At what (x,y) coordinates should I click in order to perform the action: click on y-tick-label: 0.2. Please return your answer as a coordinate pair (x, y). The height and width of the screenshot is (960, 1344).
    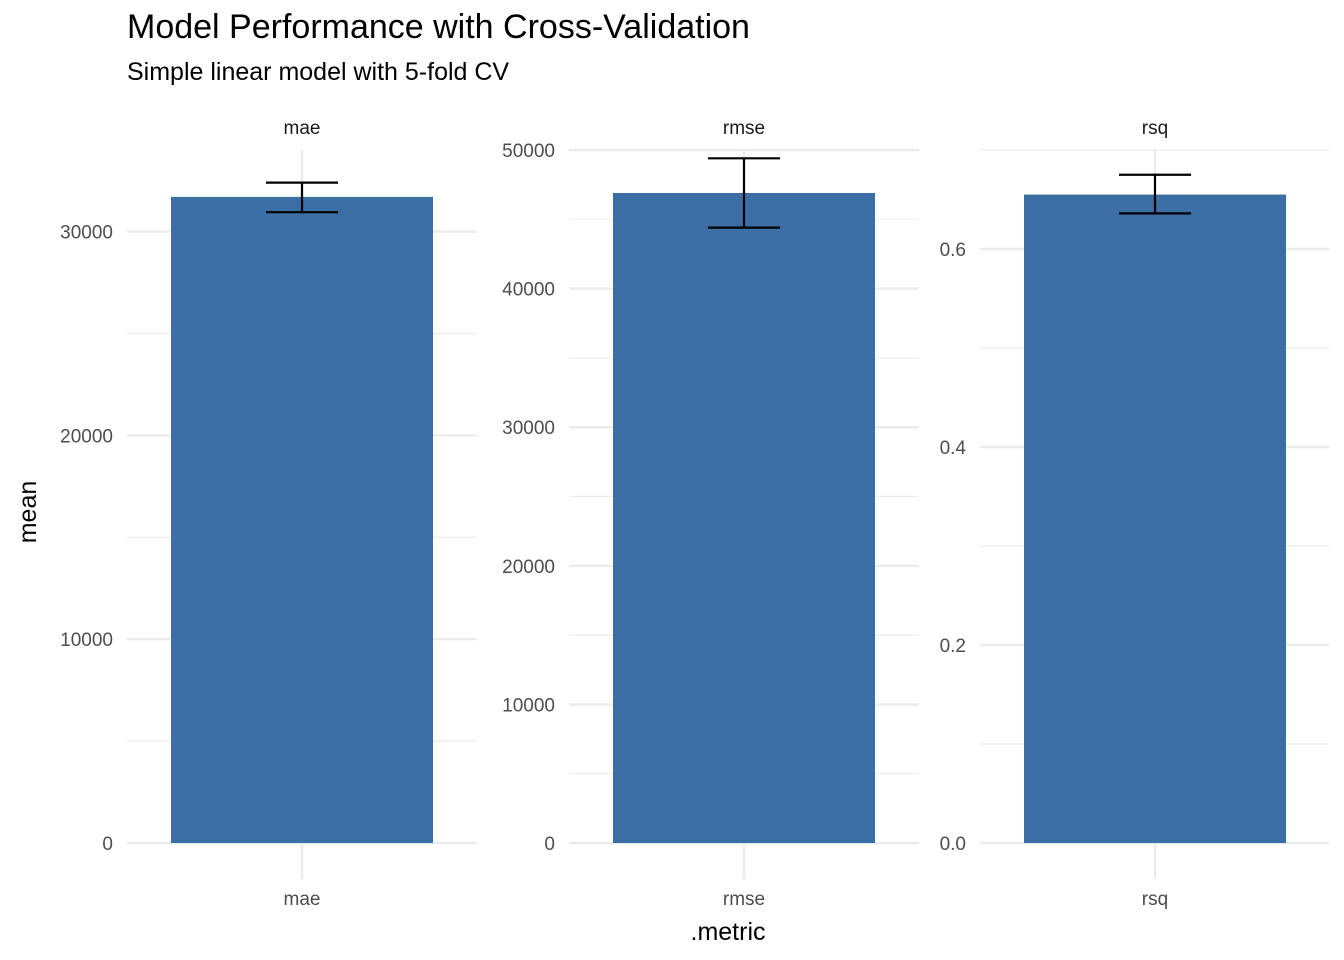
    Looking at the image, I should click on (953, 646).